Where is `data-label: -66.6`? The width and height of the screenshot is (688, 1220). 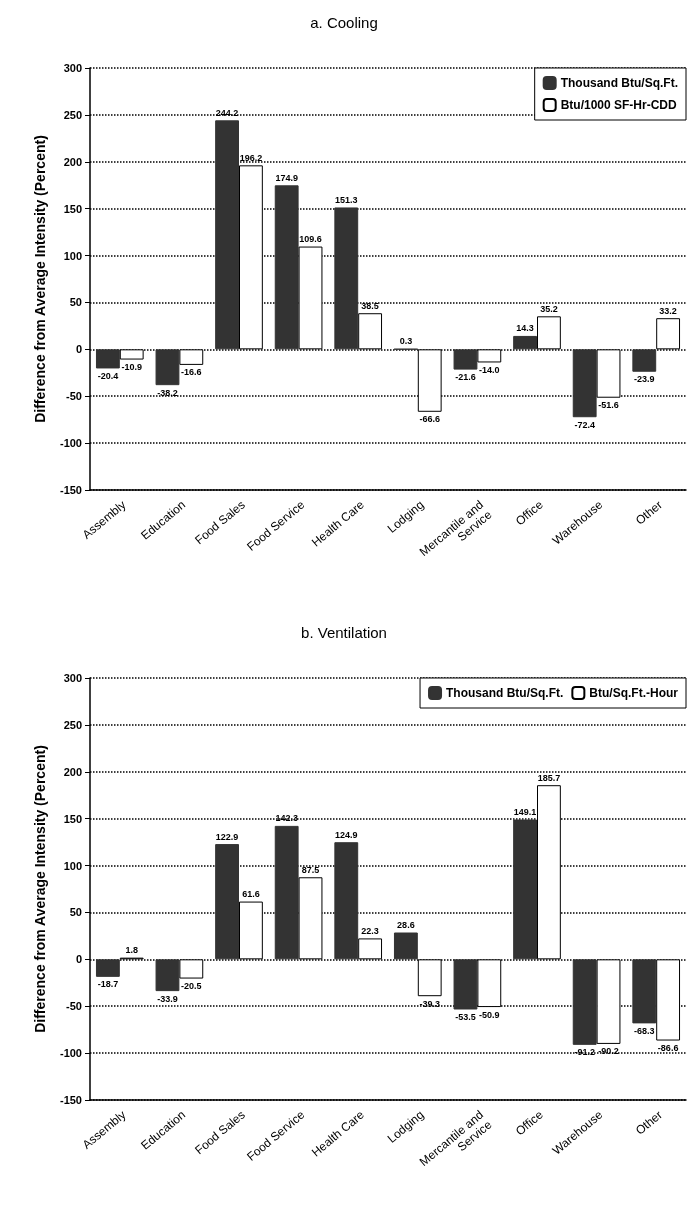
data-label: -66.6 is located at coordinates (429, 419).